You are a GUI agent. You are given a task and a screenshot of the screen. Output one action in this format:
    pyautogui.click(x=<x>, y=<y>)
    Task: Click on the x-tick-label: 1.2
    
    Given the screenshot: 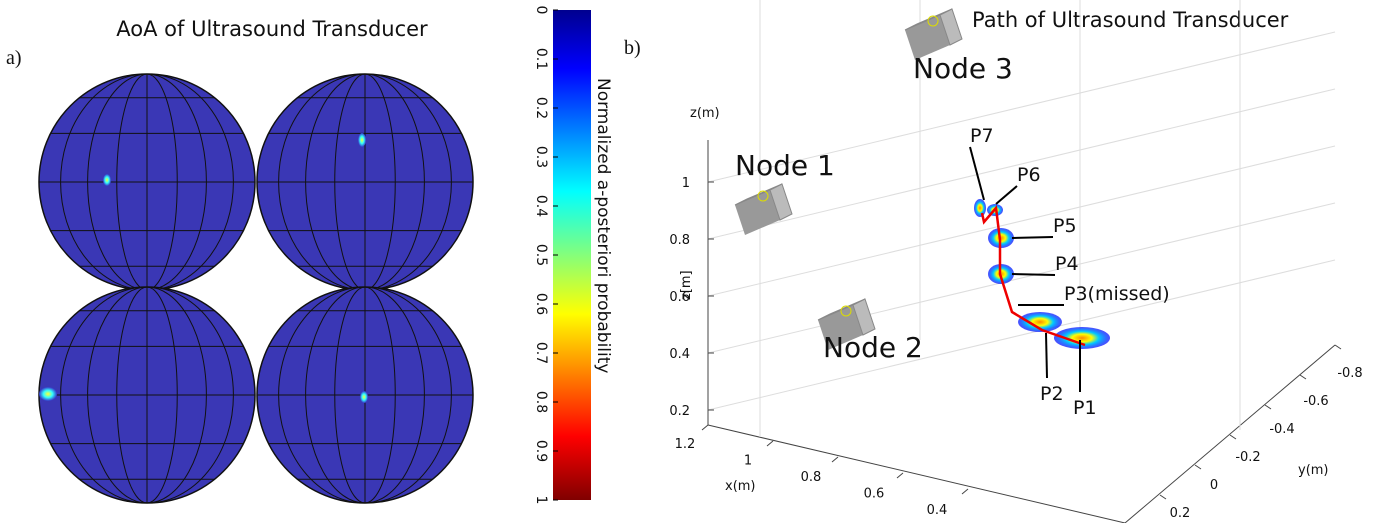 What is the action you would take?
    pyautogui.click(x=685, y=444)
    